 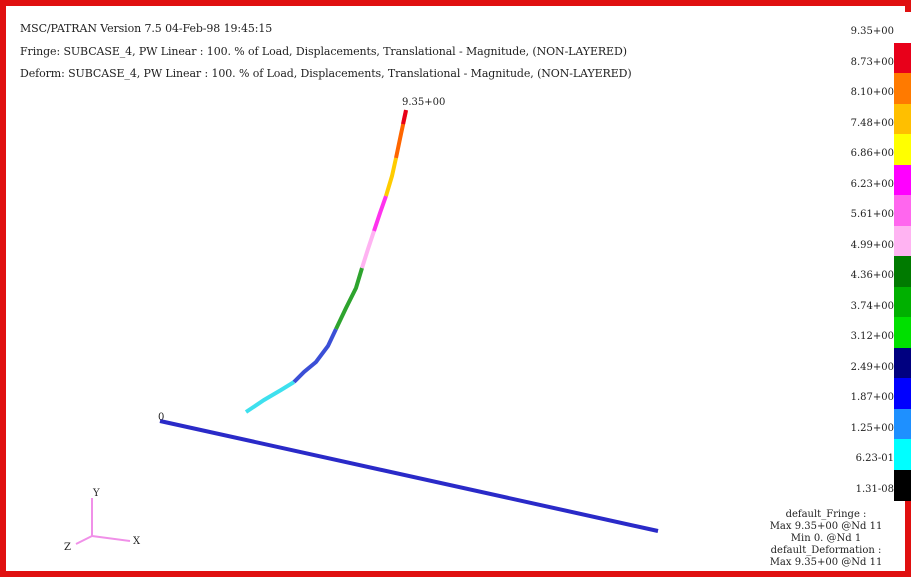 What do you see at coordinates (102, 520) in the screenshot?
I see `axis-triad: Y X Z` at bounding box center [102, 520].